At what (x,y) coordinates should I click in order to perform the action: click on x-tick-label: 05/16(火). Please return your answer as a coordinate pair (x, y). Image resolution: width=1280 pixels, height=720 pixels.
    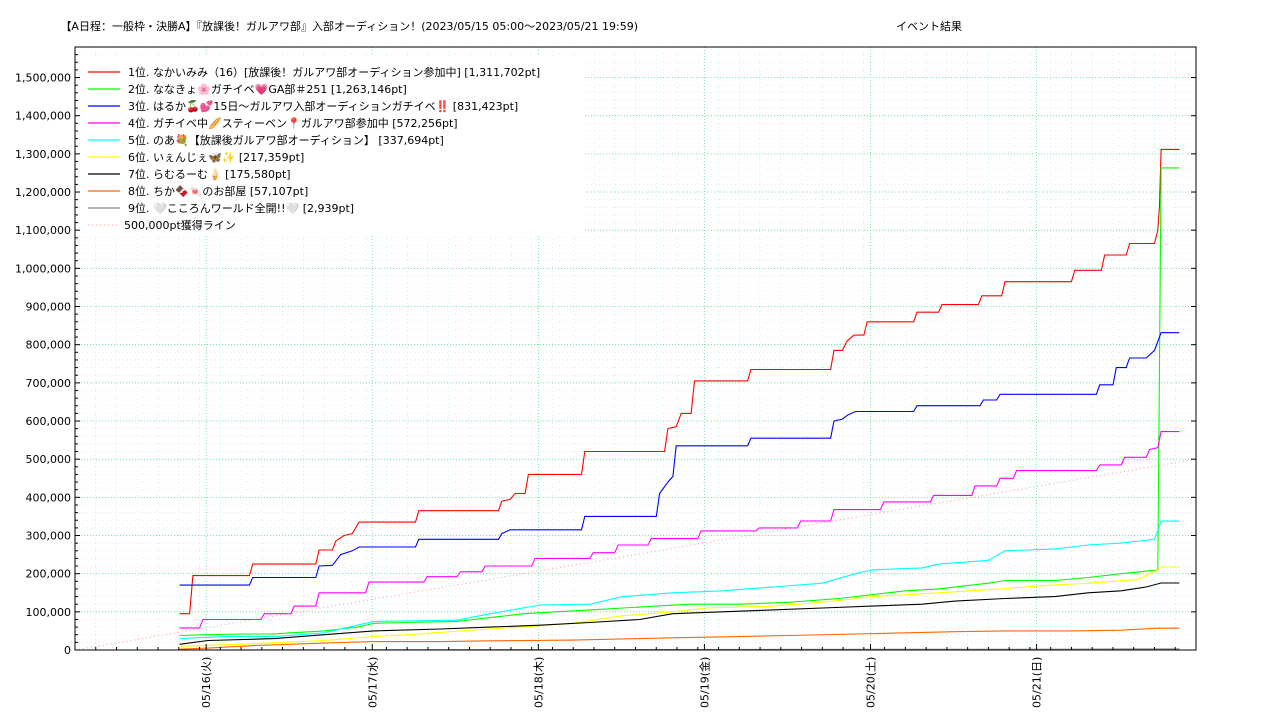
    Looking at the image, I should click on (206, 682).